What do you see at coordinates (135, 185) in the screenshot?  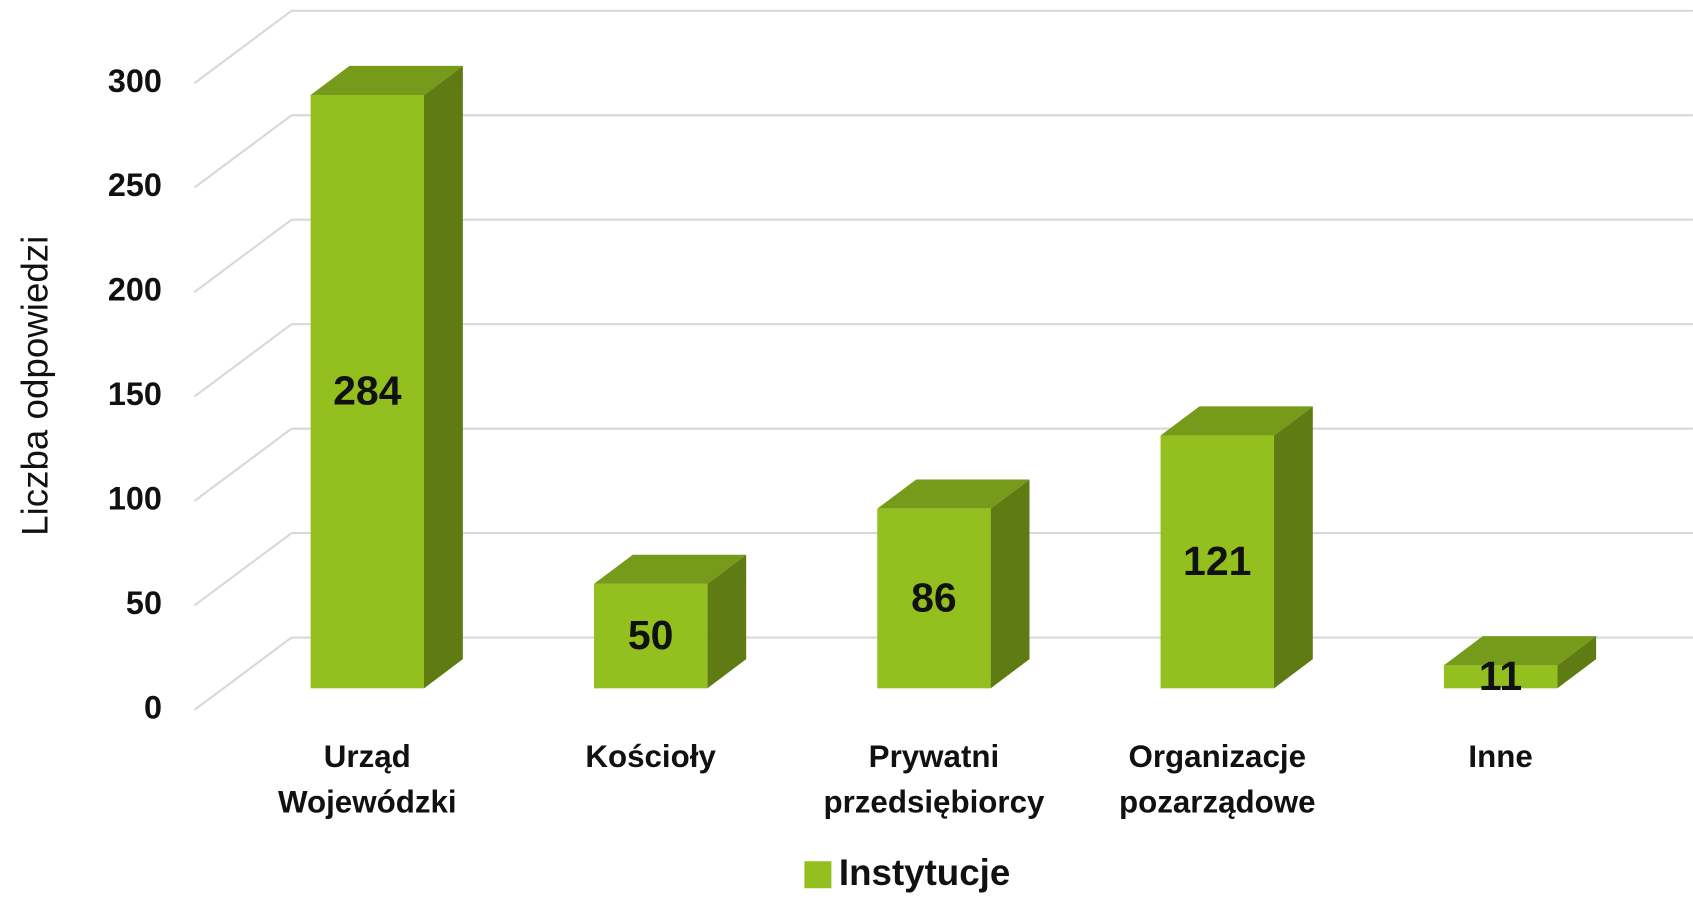 I see `y-tick-label: 250` at bounding box center [135, 185].